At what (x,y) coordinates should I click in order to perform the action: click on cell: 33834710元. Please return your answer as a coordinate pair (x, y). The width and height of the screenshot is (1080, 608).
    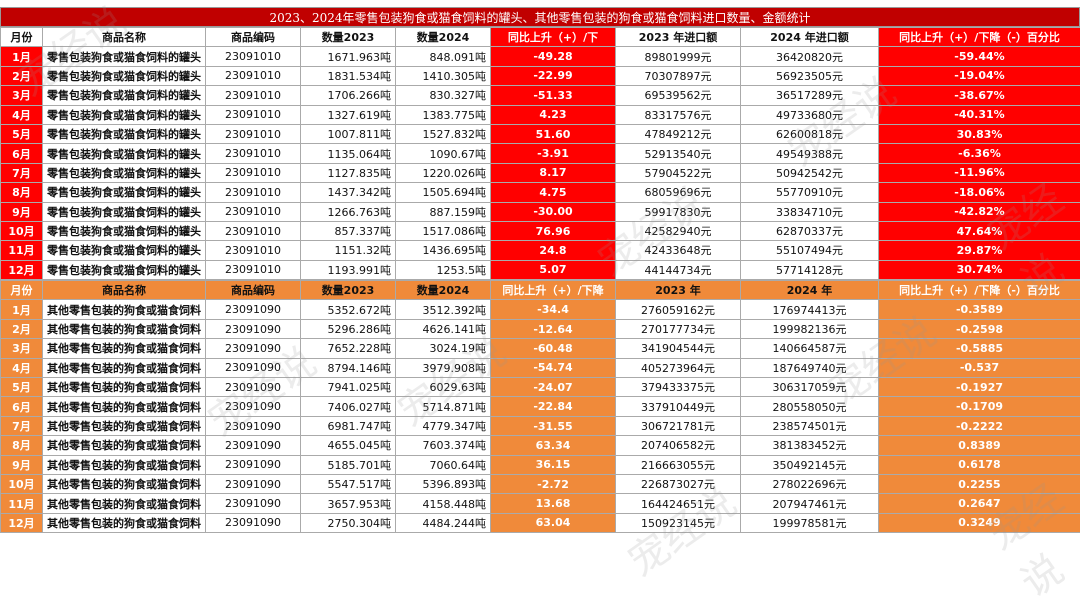
    Looking at the image, I should click on (810, 211).